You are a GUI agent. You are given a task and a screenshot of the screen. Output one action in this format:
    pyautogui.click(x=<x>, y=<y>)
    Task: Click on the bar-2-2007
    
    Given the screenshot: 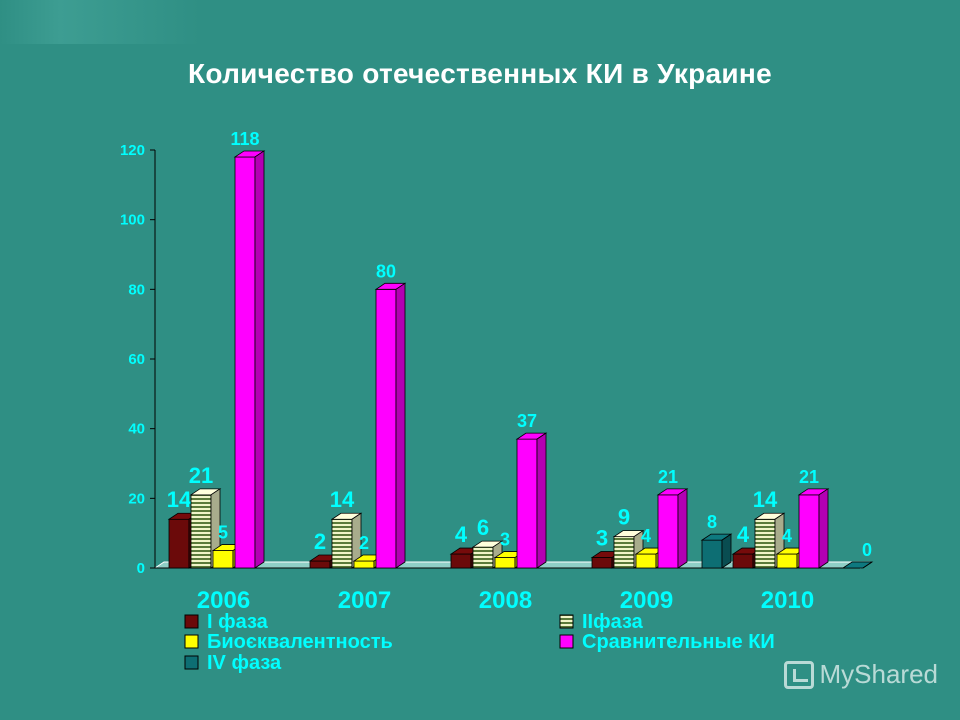 What is the action you would take?
    pyautogui.click(x=364, y=564)
    